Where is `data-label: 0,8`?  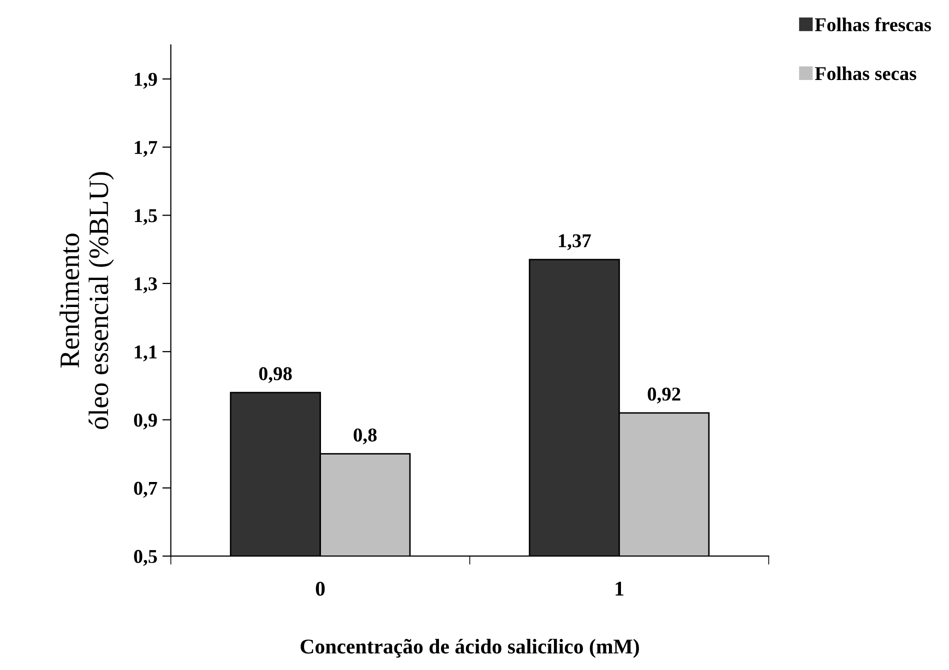
data-label: 0,8 is located at coordinates (365, 436).